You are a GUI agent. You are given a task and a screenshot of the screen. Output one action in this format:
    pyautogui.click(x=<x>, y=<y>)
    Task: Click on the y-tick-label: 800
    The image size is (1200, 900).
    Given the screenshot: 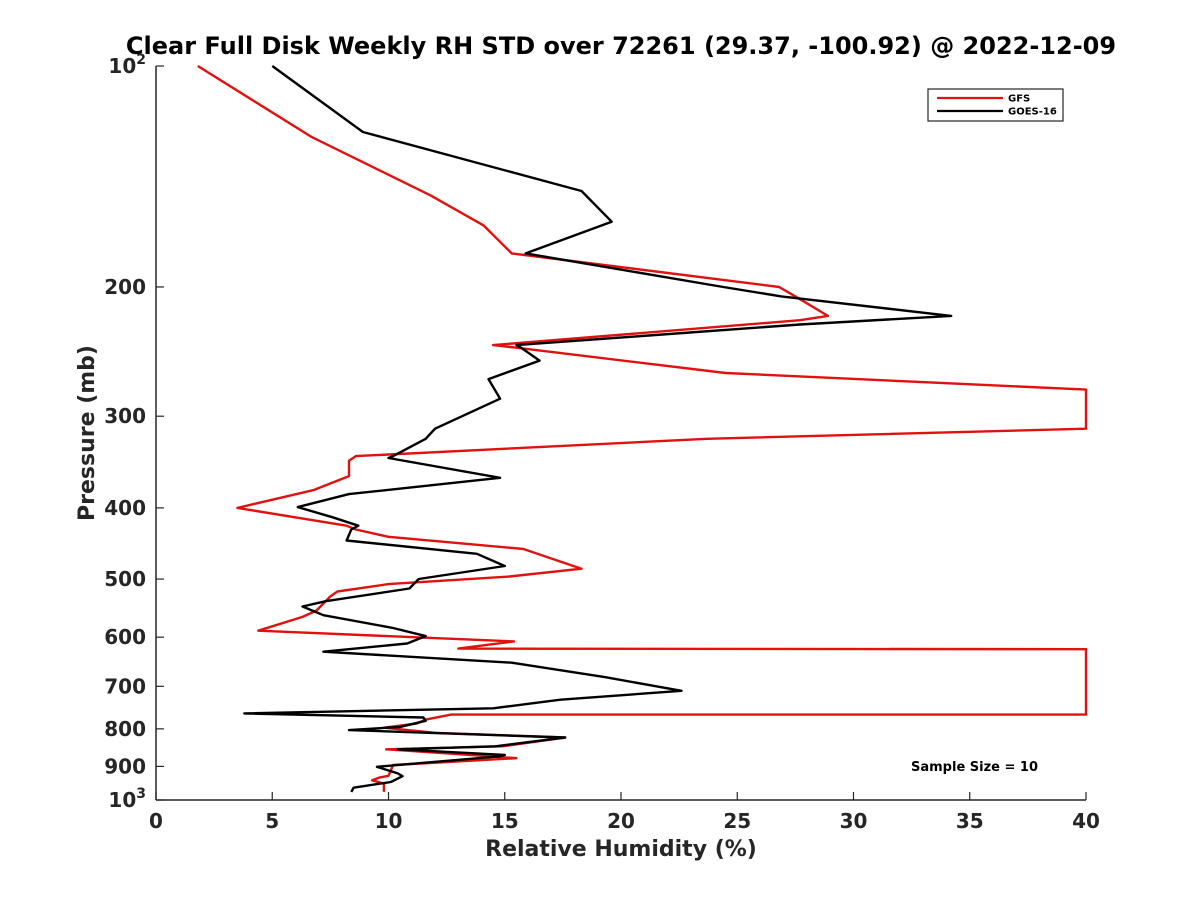 What is the action you would take?
    pyautogui.click(x=125, y=729)
    